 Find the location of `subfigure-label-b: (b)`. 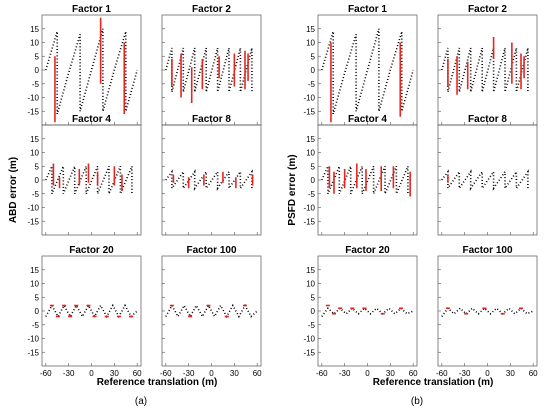

subfigure-label-b: (b) is located at coordinates (417, 401).